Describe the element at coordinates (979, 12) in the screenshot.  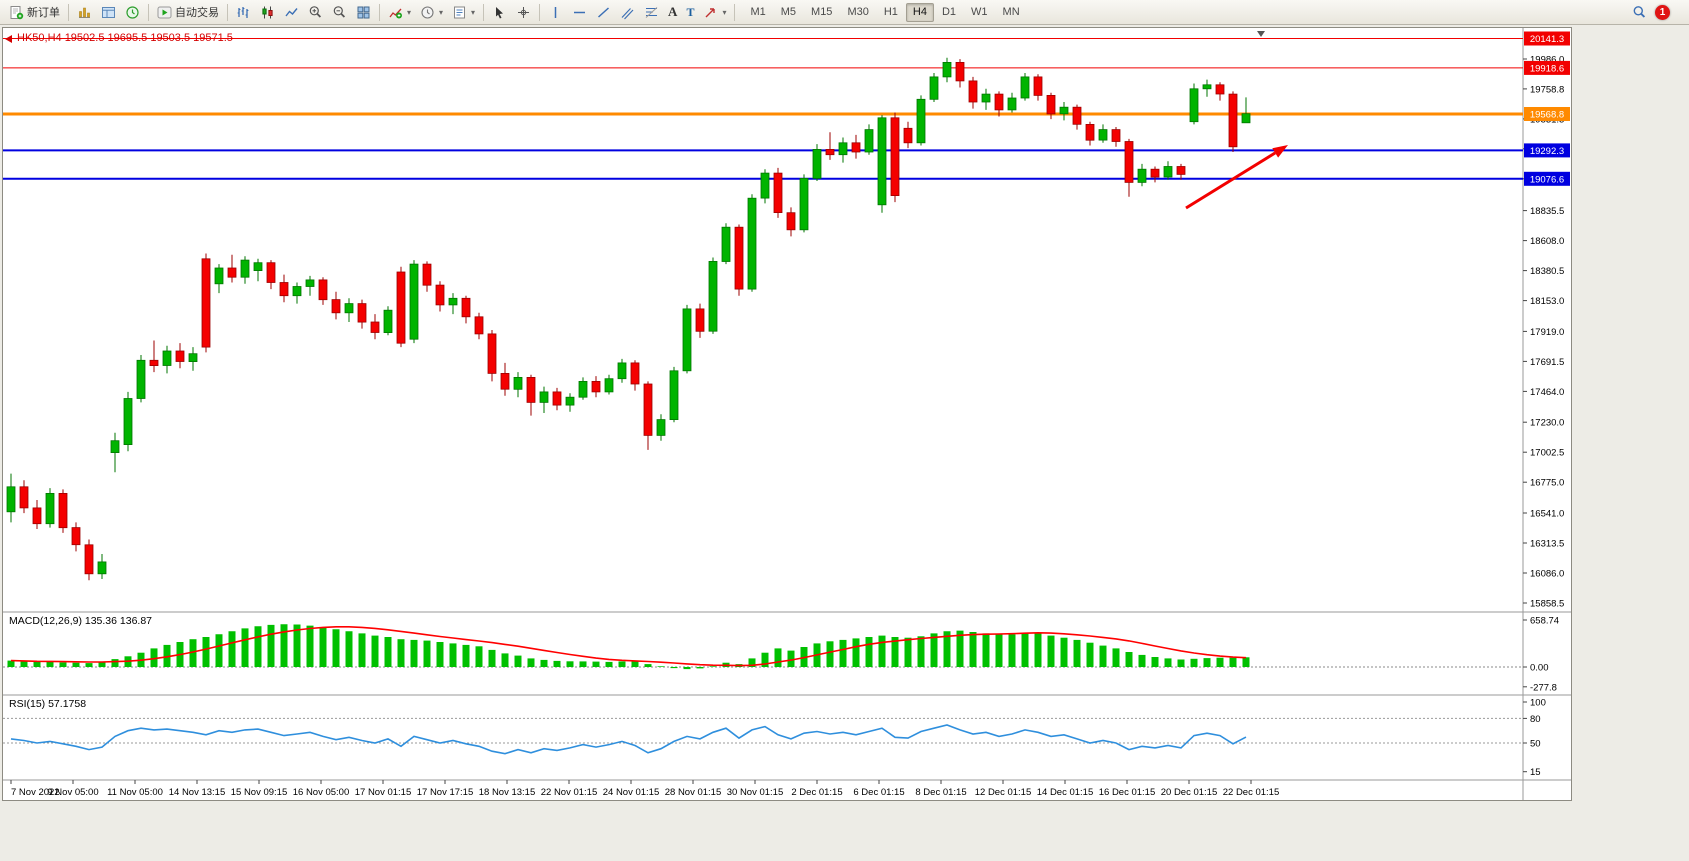
I see `timeframe-w1: W1` at that location.